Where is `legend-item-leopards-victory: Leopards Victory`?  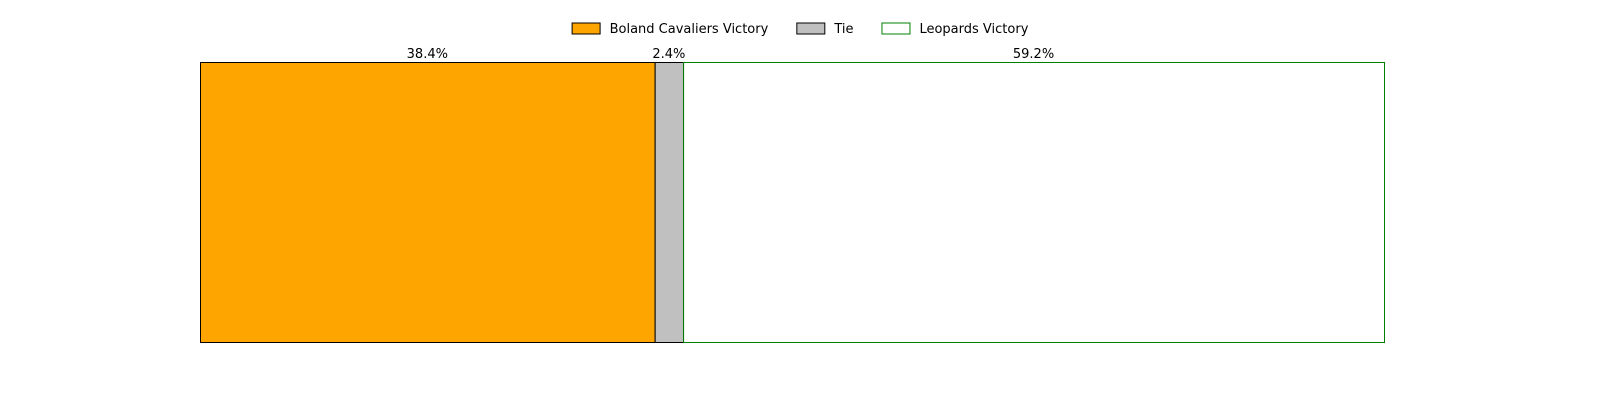 legend-item-leopards-victory: Leopards Victory is located at coordinates (955, 29).